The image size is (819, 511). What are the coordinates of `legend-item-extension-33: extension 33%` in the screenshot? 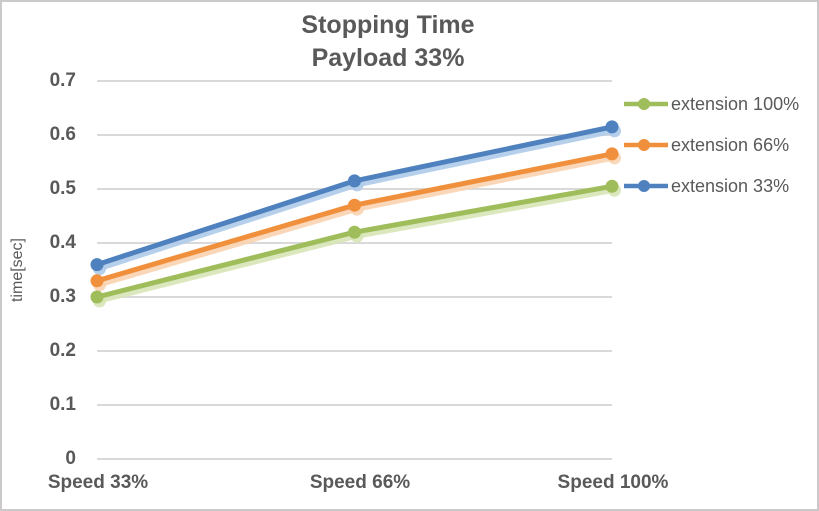 It's located at (711, 186).